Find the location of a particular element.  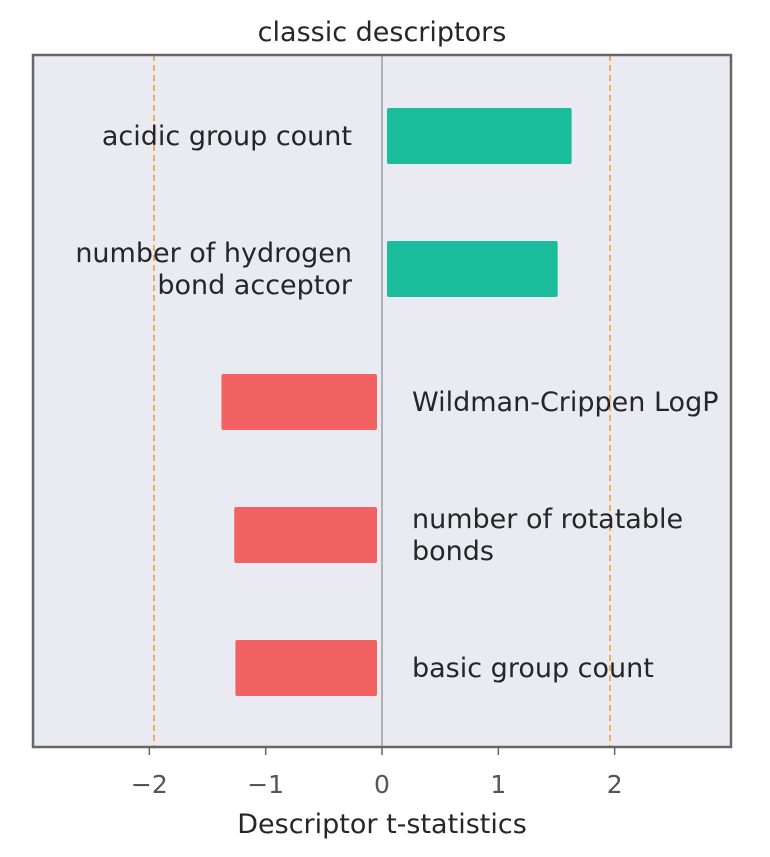

x-tick-label-3: 1 is located at coordinates (498, 784).